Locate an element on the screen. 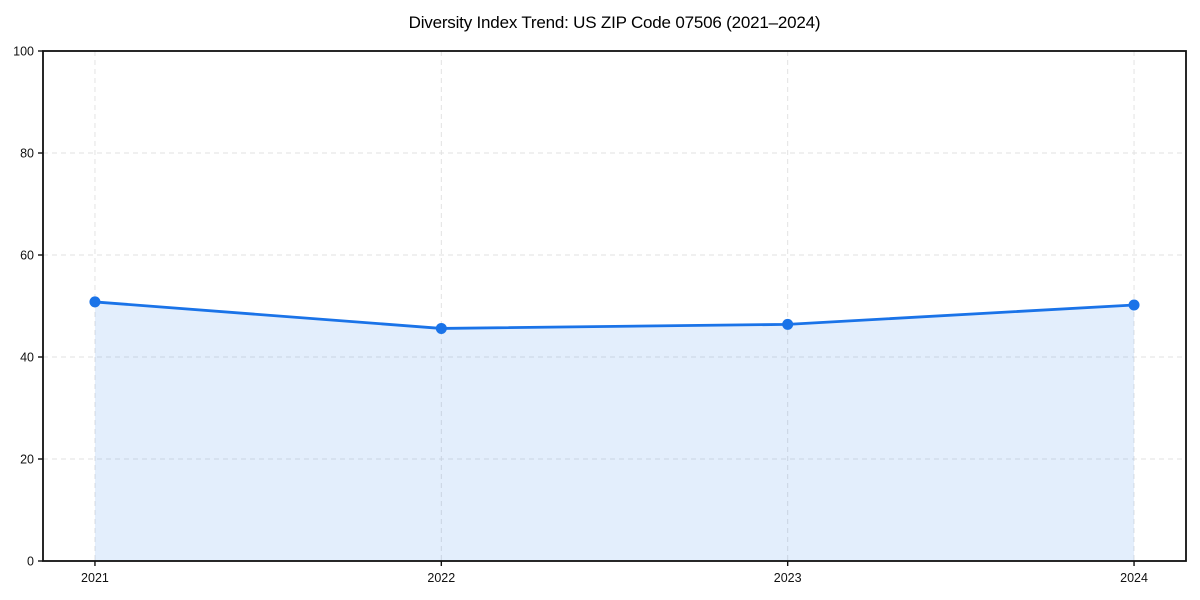  x-tick-label: 2024 is located at coordinates (1134, 578).